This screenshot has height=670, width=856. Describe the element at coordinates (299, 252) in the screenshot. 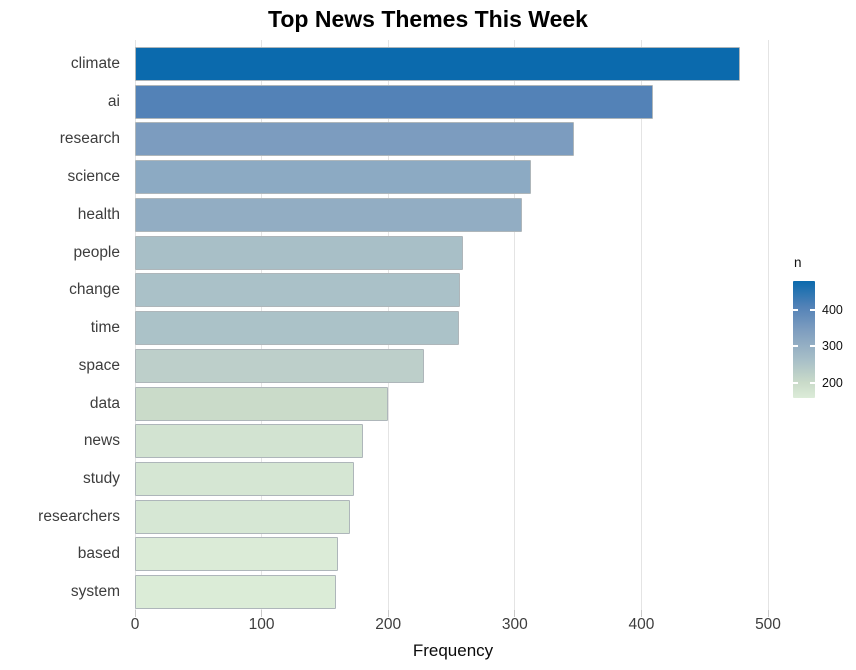

I see `bar-people` at that location.